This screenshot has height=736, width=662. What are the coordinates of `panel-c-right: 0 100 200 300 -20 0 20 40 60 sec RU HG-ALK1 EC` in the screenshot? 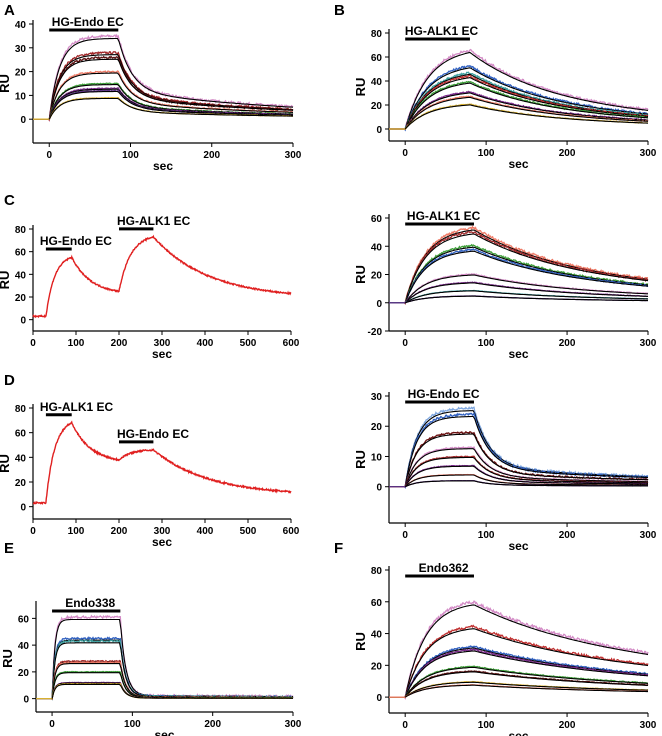 It's located at (505, 285).